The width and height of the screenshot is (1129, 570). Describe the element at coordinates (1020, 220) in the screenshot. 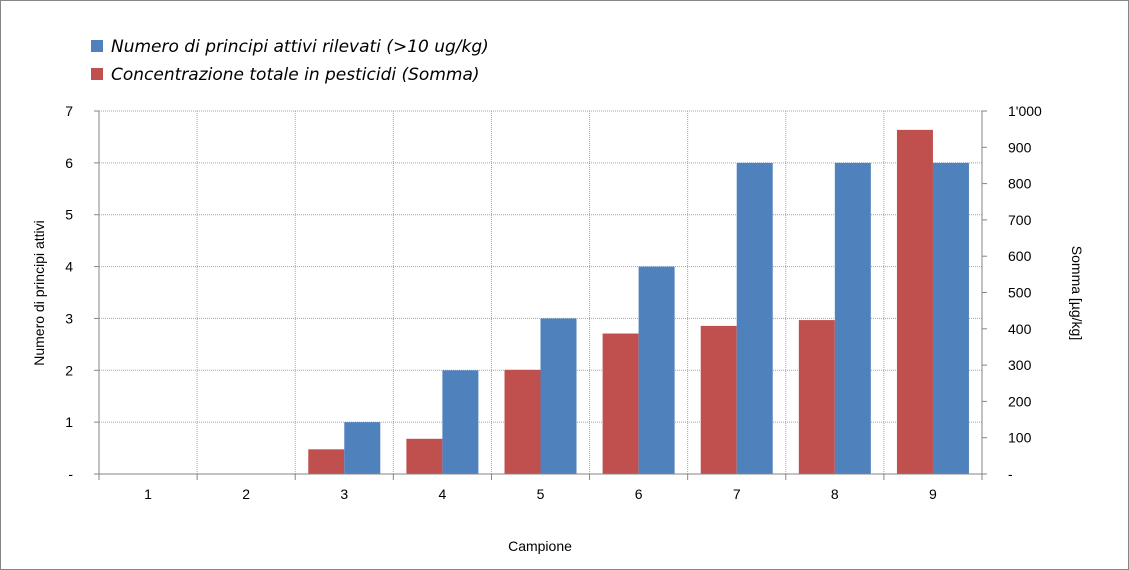

I see `y-right-tick-label: 700` at that location.